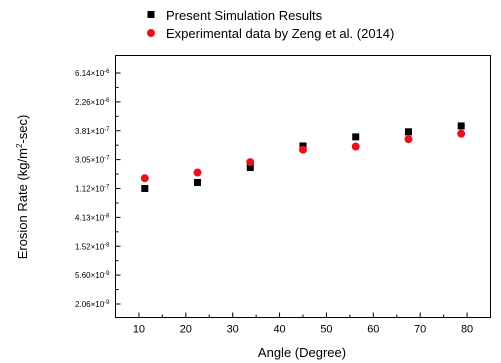  I want to click on legend-marker-simulation, so click(151, 14).